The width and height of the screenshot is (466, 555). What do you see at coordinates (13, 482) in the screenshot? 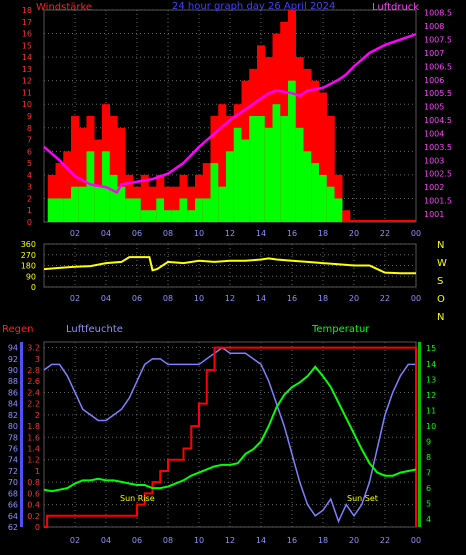
I see `humidity-tick-label: 70` at bounding box center [13, 482].